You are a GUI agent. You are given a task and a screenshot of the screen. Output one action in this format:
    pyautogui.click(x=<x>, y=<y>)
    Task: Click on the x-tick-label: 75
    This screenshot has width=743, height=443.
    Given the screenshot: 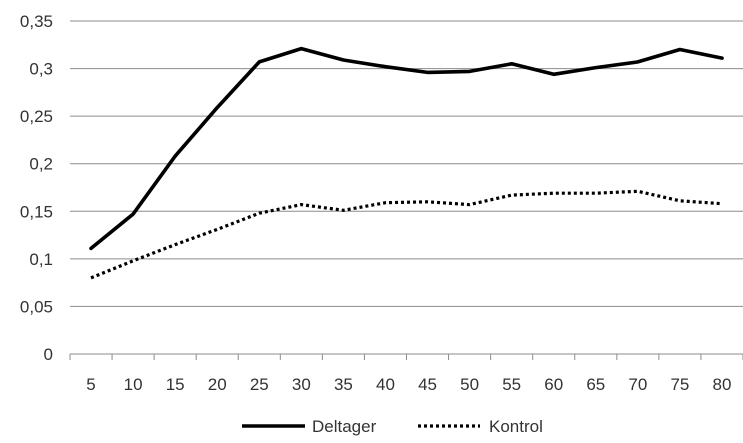 What is the action you would take?
    pyautogui.click(x=679, y=384)
    